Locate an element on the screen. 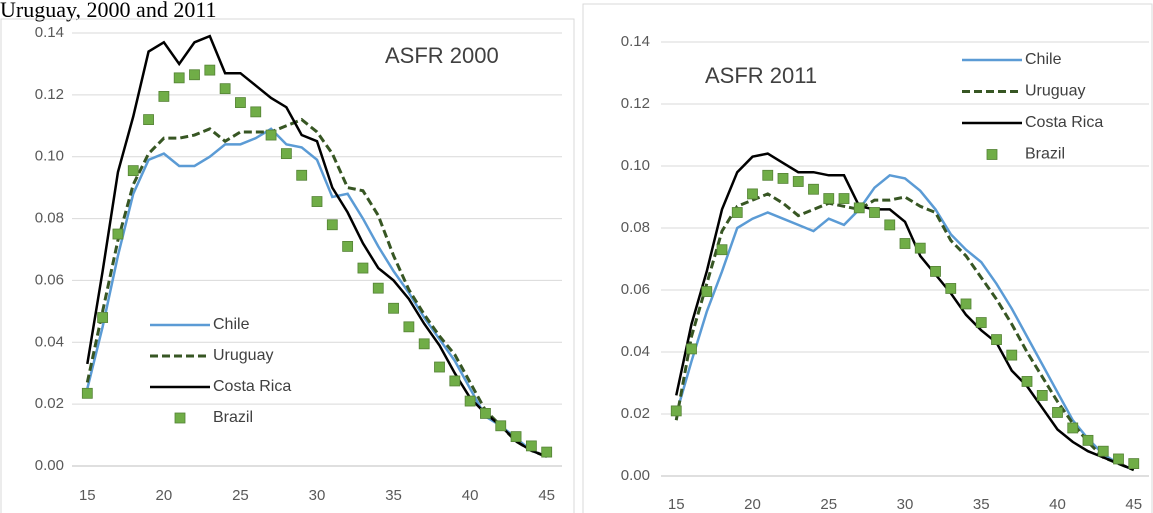 The width and height of the screenshot is (1153, 513). x-tick-label: 35 is located at coordinates (981, 504).